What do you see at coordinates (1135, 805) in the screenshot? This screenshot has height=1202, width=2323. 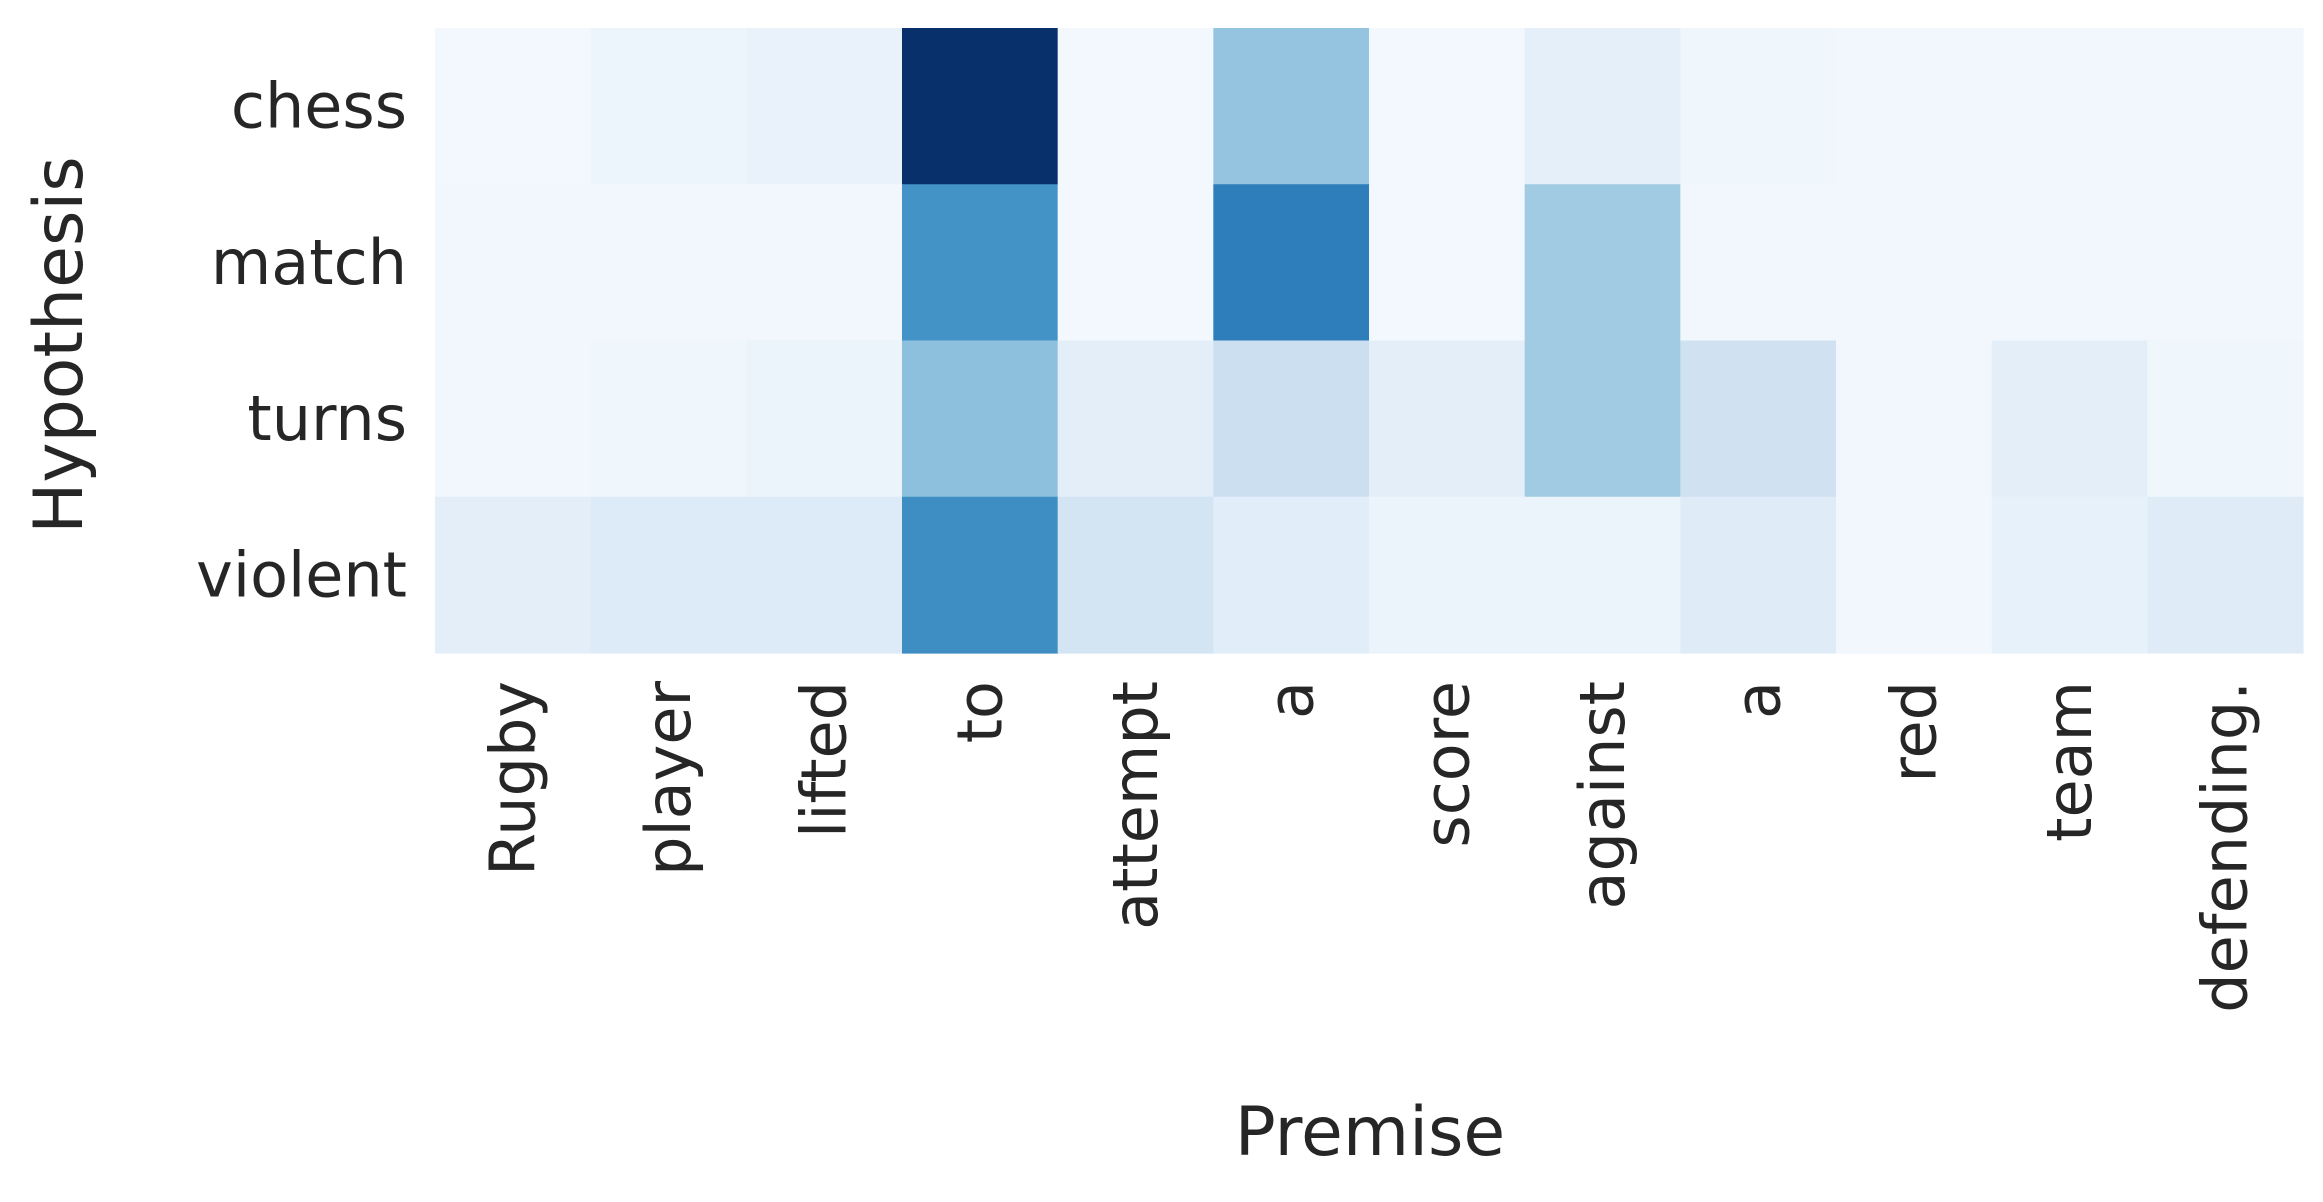 I see `x-tick-label: attempt` at bounding box center [1135, 805].